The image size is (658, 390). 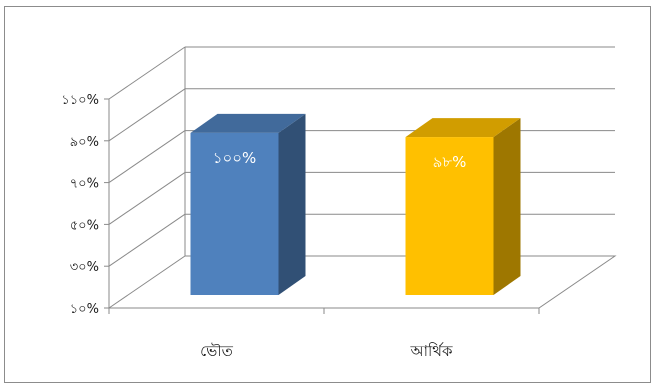 What do you see at coordinates (84, 267) in the screenshot?
I see `y-tick-label: ৩০%` at bounding box center [84, 267].